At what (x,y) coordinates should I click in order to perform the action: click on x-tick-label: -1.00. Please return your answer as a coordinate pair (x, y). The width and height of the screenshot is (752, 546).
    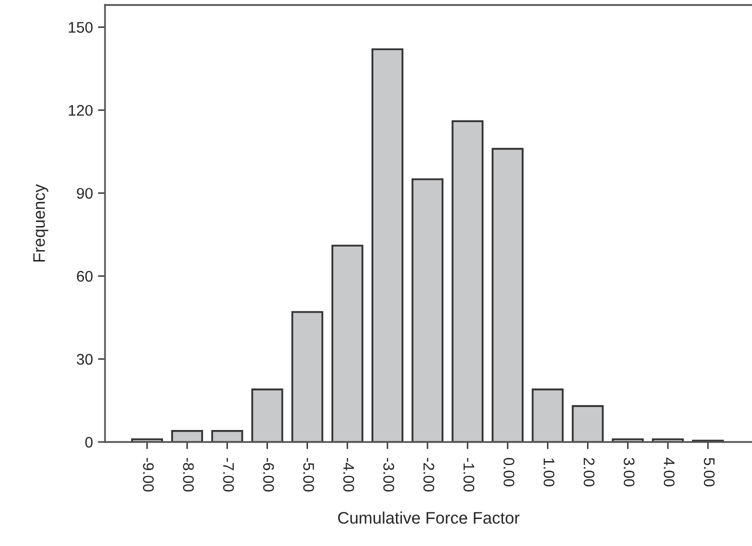
    Looking at the image, I should click on (468, 475).